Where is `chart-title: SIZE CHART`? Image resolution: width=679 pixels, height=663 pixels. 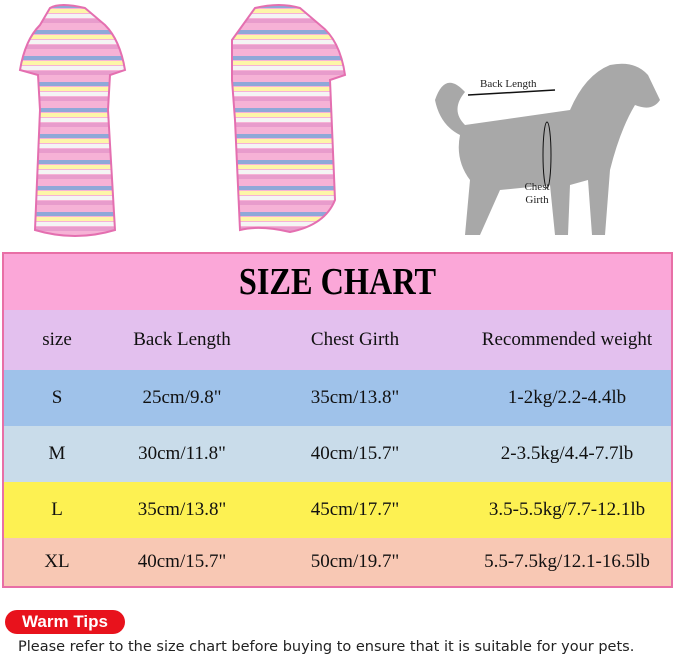
chart-title: SIZE CHART is located at coordinates (337, 282).